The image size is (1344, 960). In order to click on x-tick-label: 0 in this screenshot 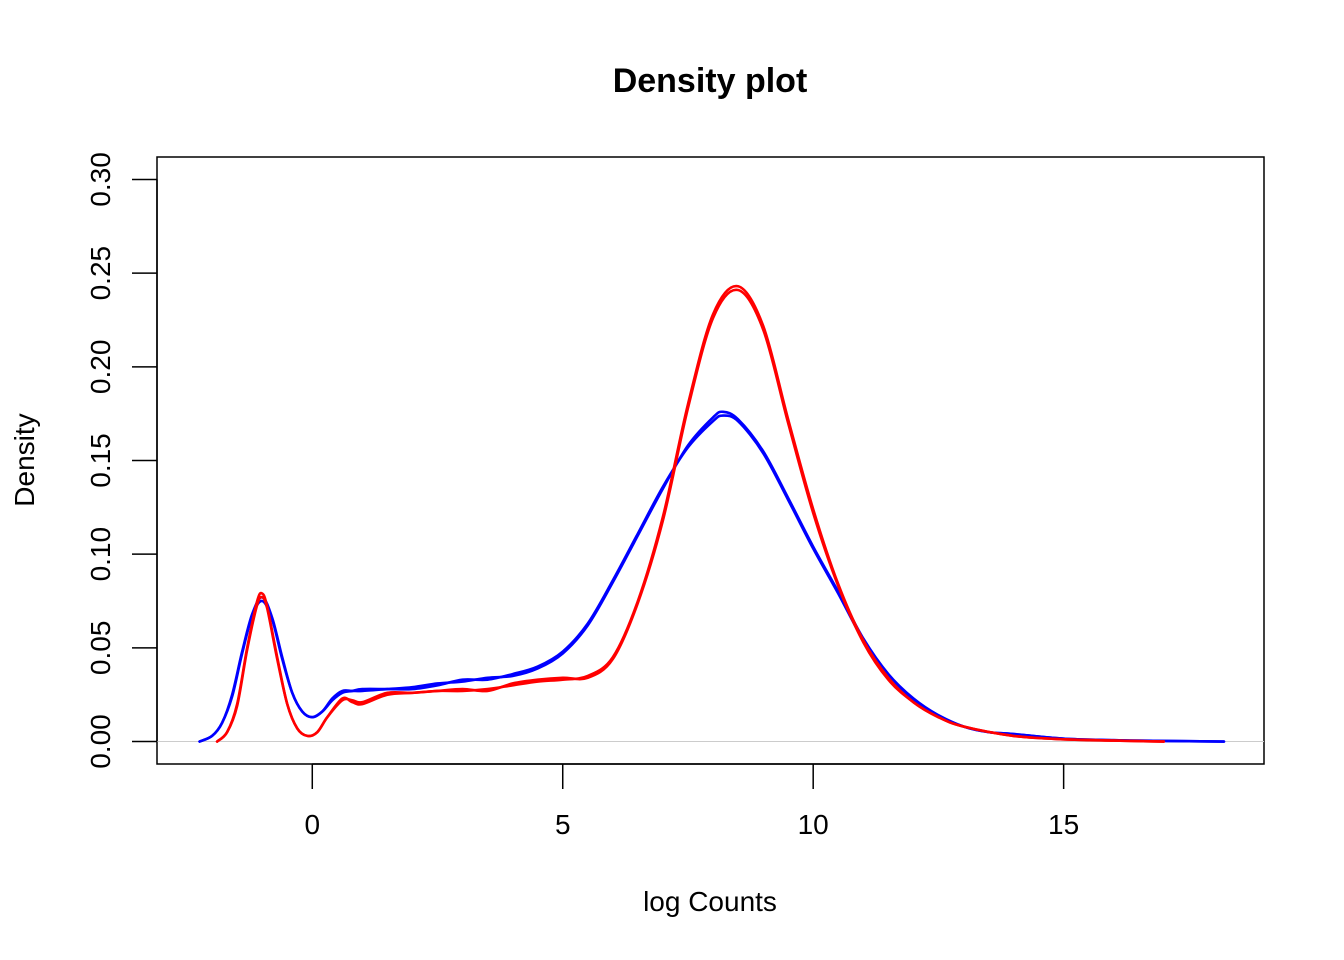, I will do `click(312, 824)`.